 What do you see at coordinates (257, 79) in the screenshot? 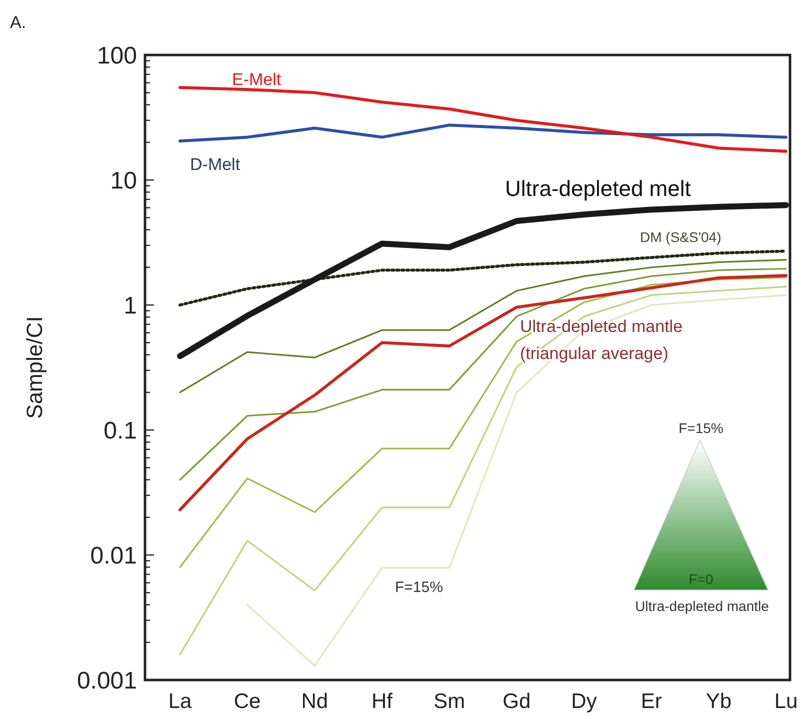
I see `series-label: E-Melt` at bounding box center [257, 79].